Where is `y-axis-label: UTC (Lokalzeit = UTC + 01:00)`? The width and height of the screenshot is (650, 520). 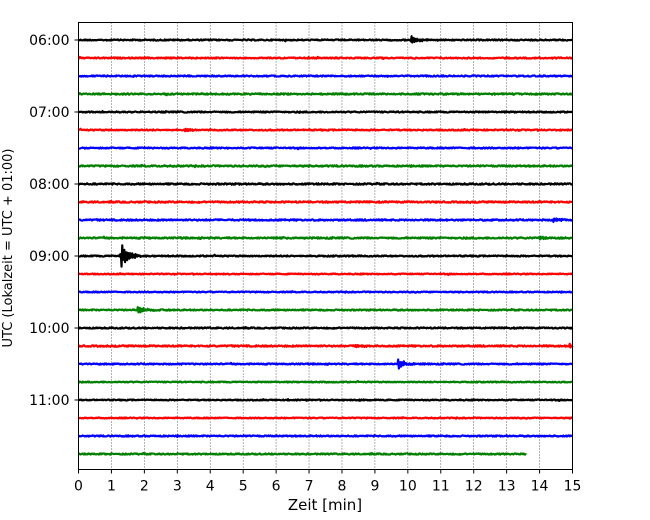
y-axis-label: UTC (Lokalzeit = UTC + 01:00) is located at coordinates (8, 248).